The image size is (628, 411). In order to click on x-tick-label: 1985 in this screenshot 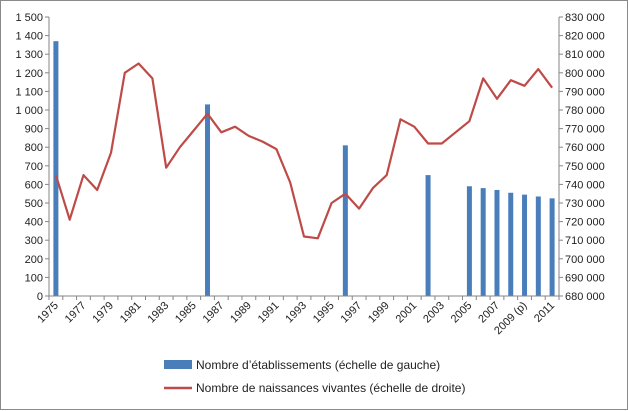, I will do `click(186, 313)`.